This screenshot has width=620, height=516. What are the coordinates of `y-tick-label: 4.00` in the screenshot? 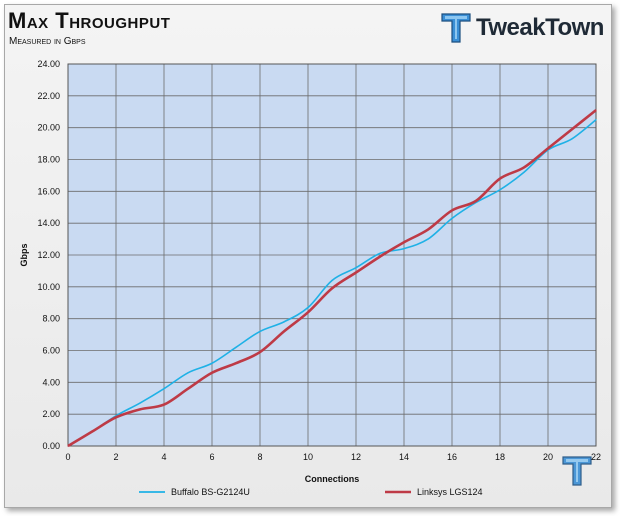 It's located at (51, 382).